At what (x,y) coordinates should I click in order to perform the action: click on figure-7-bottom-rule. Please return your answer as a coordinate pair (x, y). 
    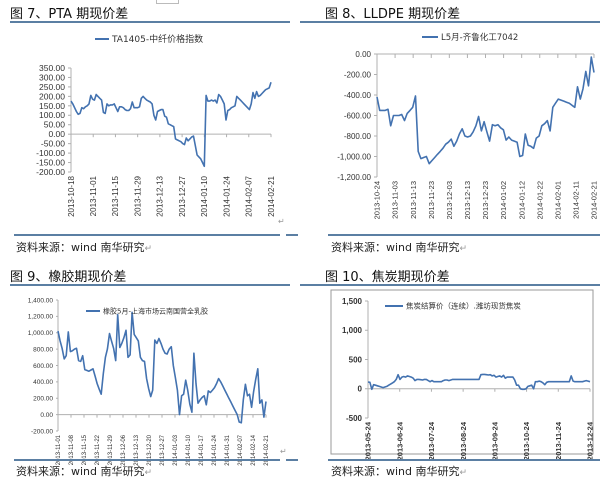
    Looking at the image, I should click on (147, 235).